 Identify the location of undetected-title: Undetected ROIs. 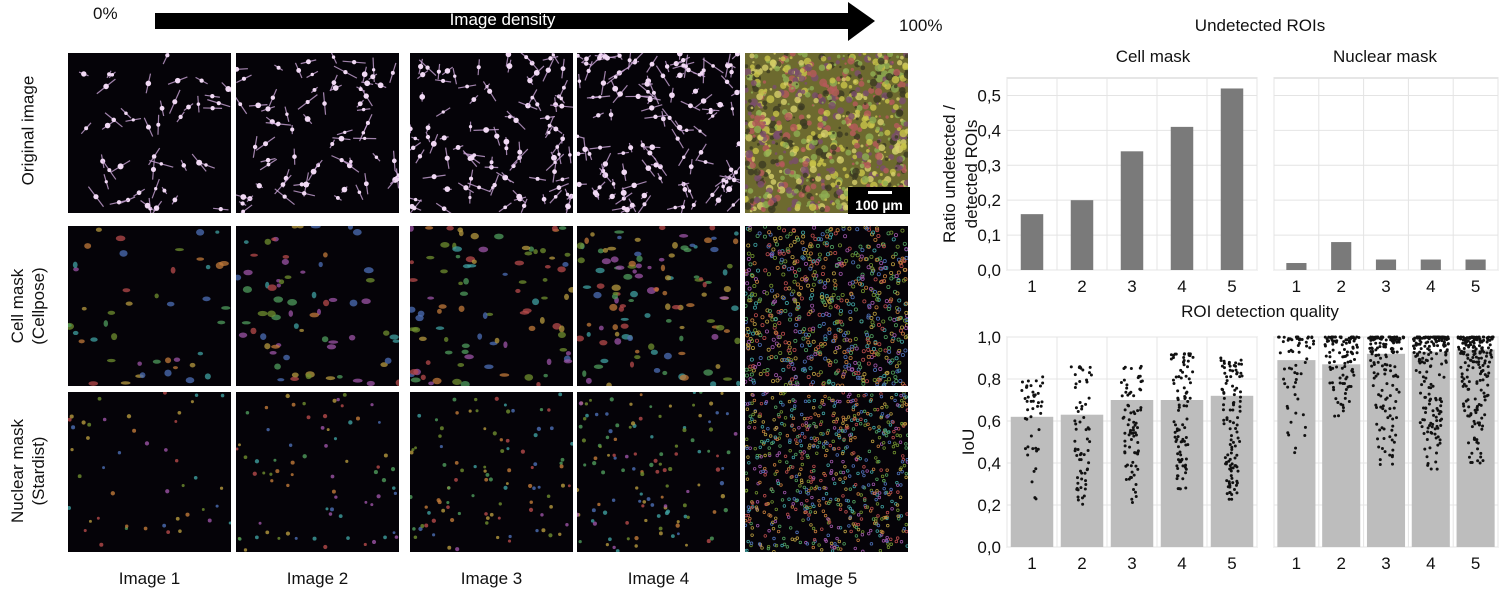
(1260, 25).